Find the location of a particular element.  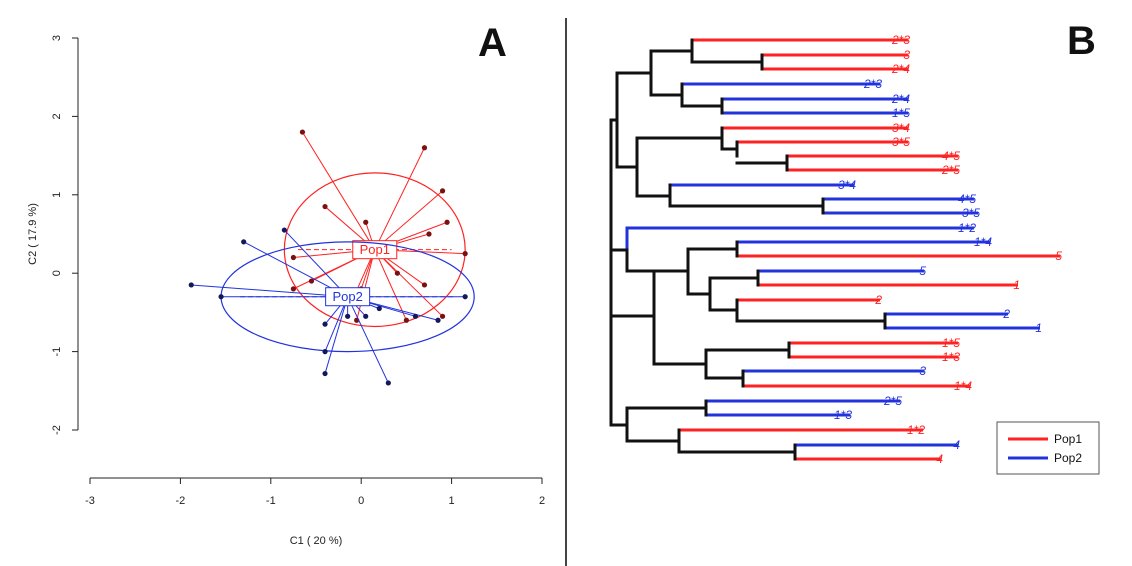

x-tick-label: -2 is located at coordinates (181, 501).